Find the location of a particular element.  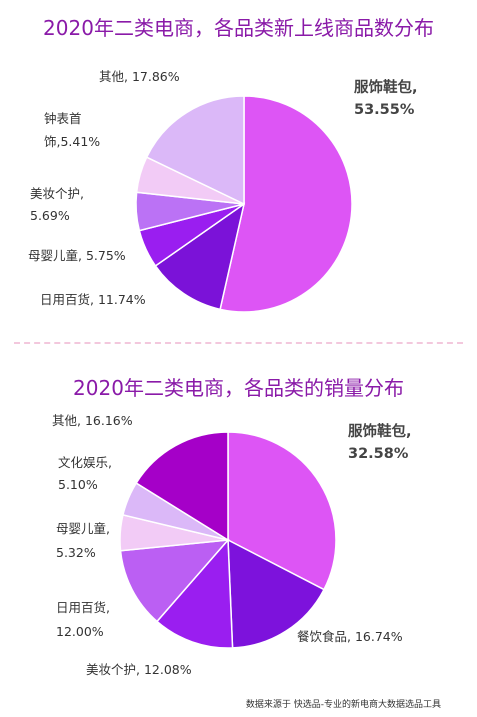

slice-label-其他: 其他, 16.16% is located at coordinates (92, 420).